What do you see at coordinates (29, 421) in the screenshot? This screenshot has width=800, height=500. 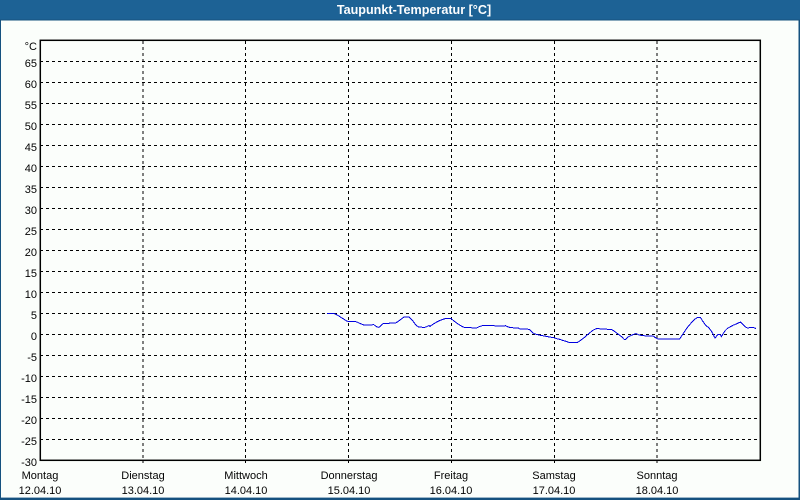 I see `svg-text: -20` at bounding box center [29, 421].